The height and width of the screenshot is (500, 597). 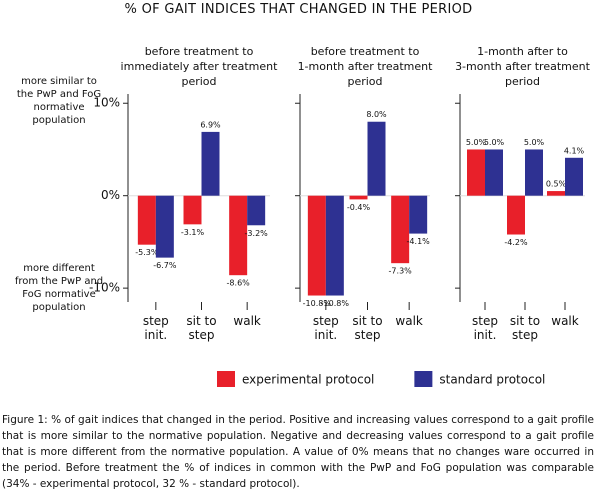 I want to click on value-label: -6.7%, so click(x=165, y=265).